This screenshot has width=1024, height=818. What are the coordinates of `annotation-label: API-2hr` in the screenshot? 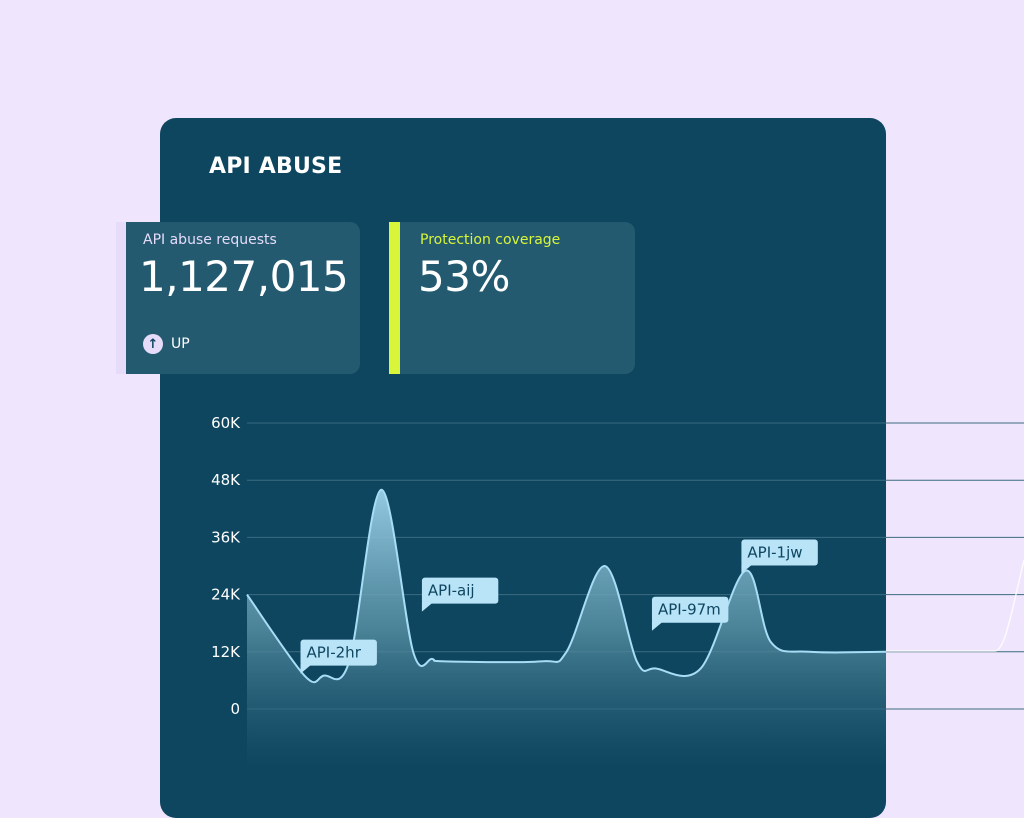 It's located at (338, 656).